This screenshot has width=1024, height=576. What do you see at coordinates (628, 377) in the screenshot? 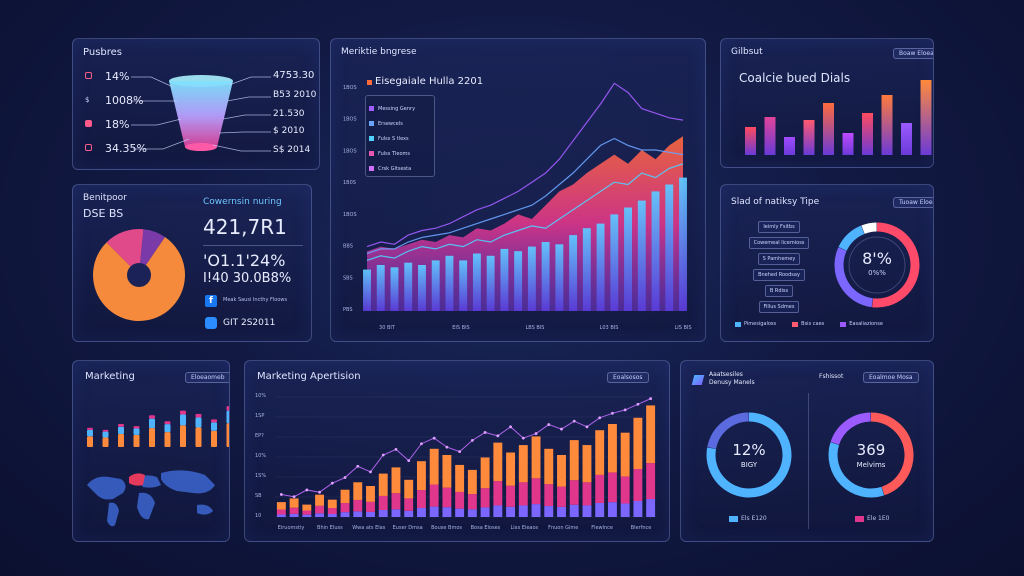
I see `apertion-filter-dropdown: Eoalsosos` at bounding box center [628, 377].